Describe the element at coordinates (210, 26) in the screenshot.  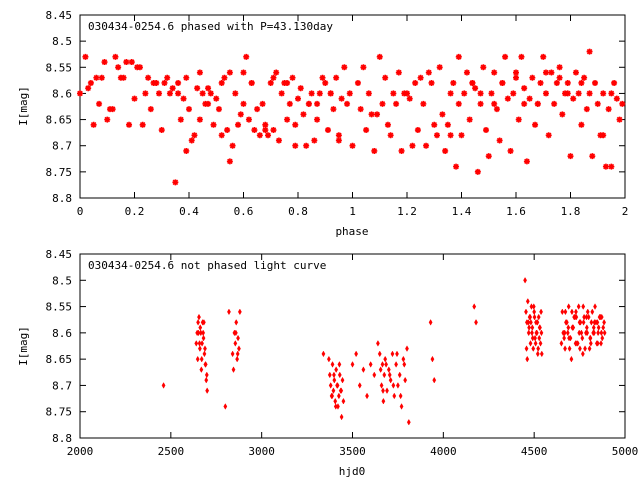
I see `chart-title: 030434-0254.6 phased with P=43.130day` at that location.